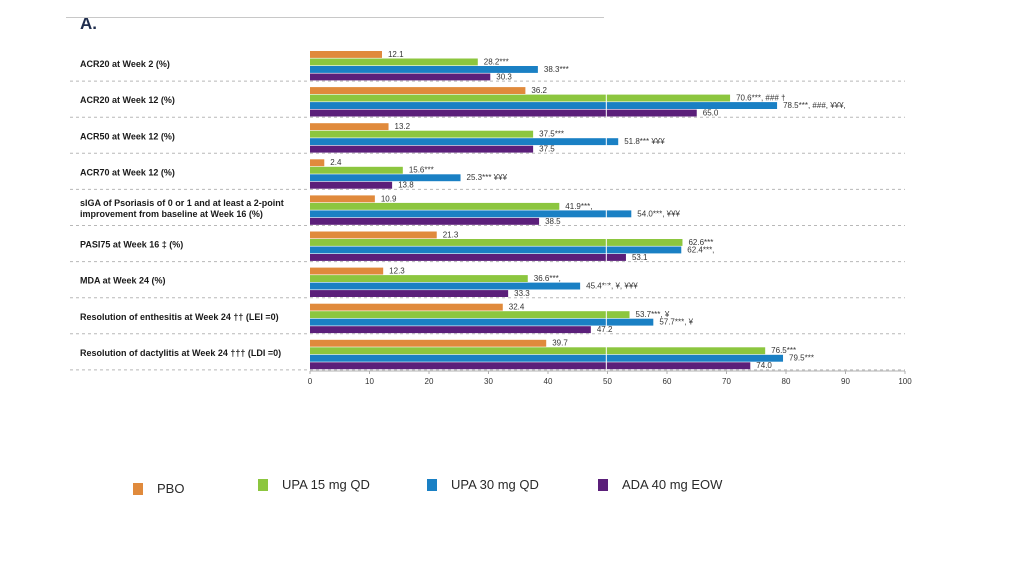 The height and width of the screenshot is (579, 1030). I want to click on x-tick-label: 100, so click(905, 381).